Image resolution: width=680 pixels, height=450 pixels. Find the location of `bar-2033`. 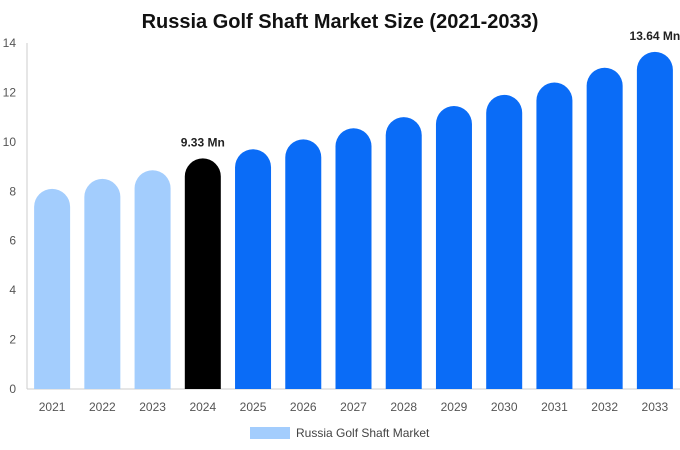

bar-2033 is located at coordinates (654, 220).